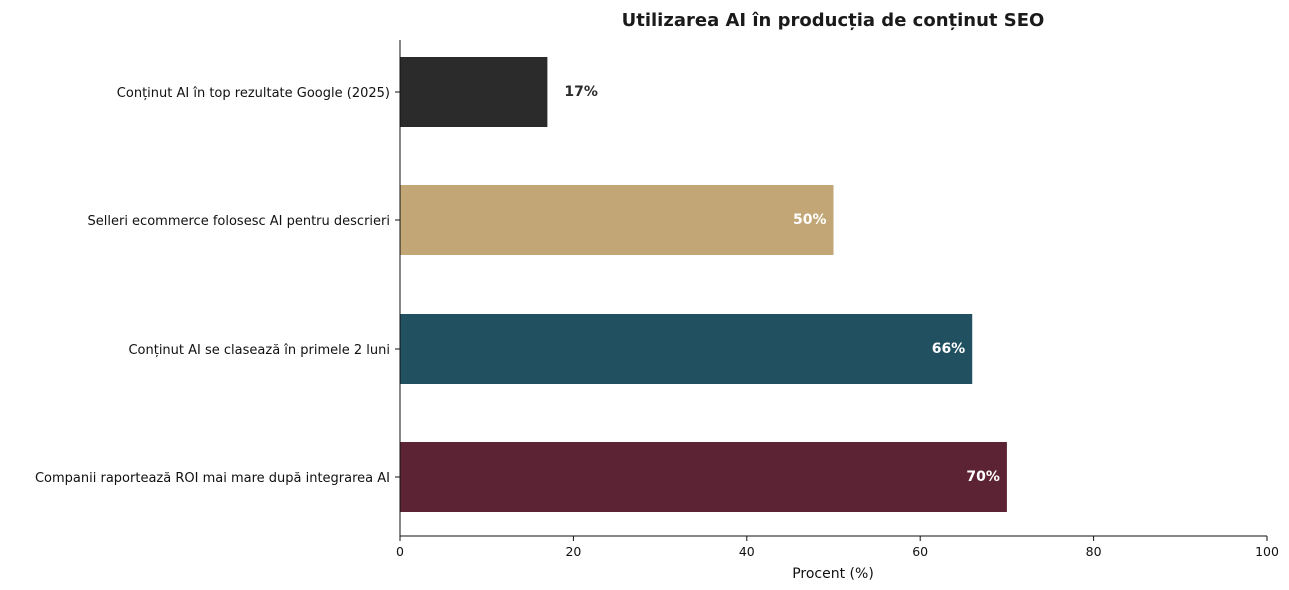  I want to click on value-label: 70%, so click(983, 477).